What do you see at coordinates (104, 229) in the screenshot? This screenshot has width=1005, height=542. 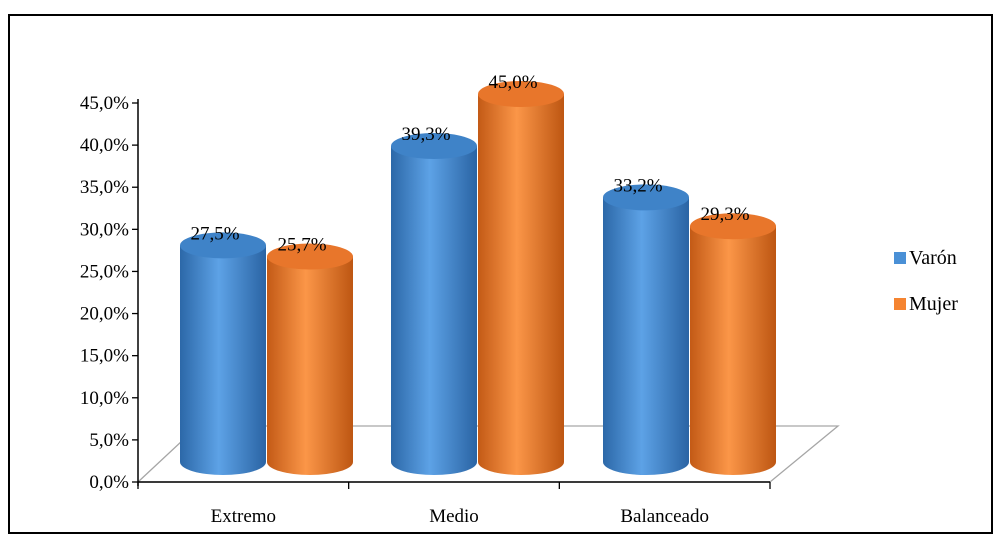 I see `y-tick-label: 30,0%` at bounding box center [104, 229].